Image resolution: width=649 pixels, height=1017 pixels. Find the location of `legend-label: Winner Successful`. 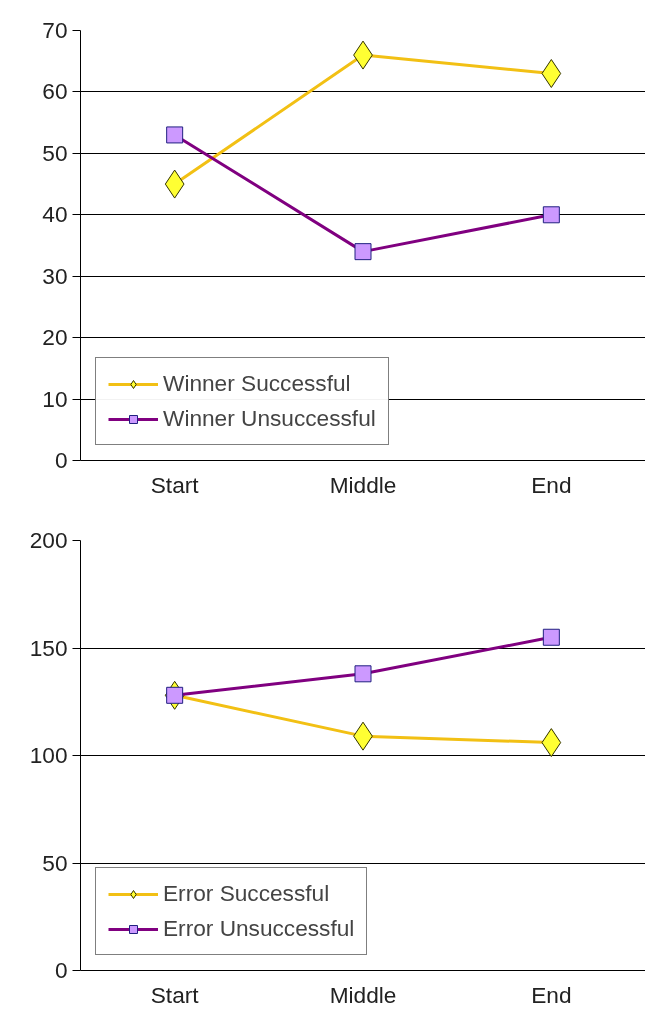

legend-label: Winner Successful is located at coordinates (257, 383).